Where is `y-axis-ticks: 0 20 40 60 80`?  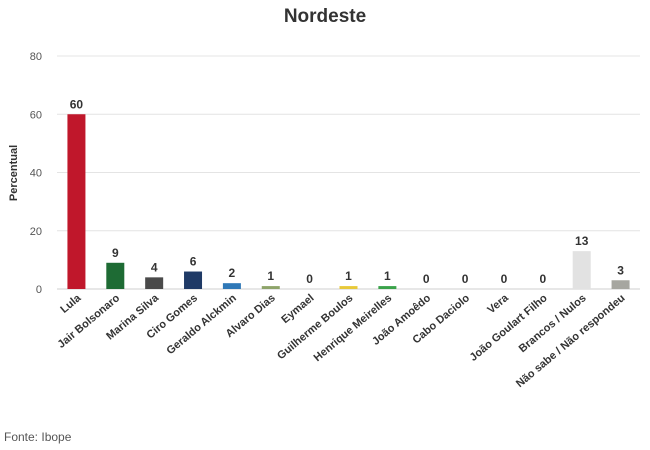
y-axis-ticks: 0 20 40 60 80 is located at coordinates (36, 173).